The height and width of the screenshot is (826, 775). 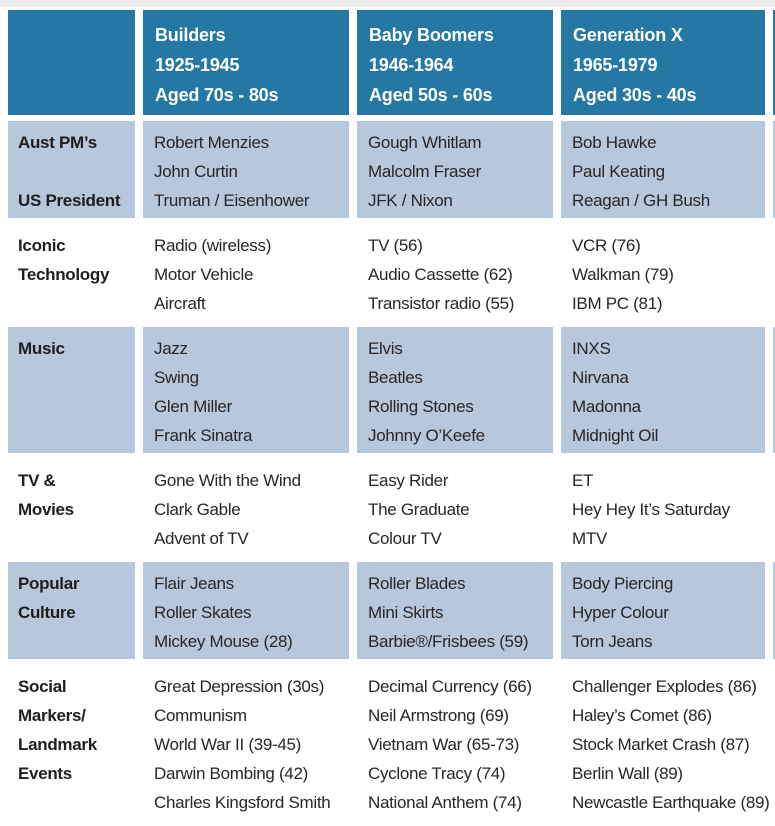 I want to click on cell-line: Easy Rider, so click(x=408, y=480).